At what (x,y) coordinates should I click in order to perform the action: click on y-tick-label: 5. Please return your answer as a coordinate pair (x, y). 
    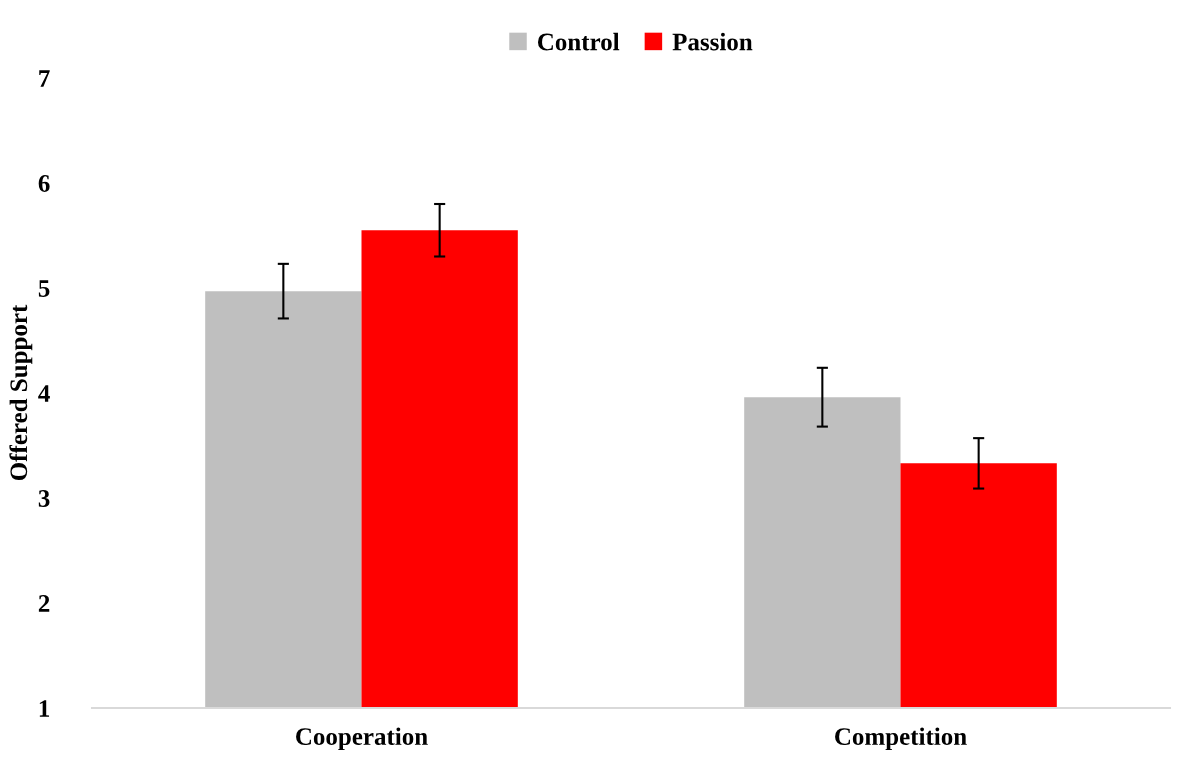
    Looking at the image, I should click on (44, 288).